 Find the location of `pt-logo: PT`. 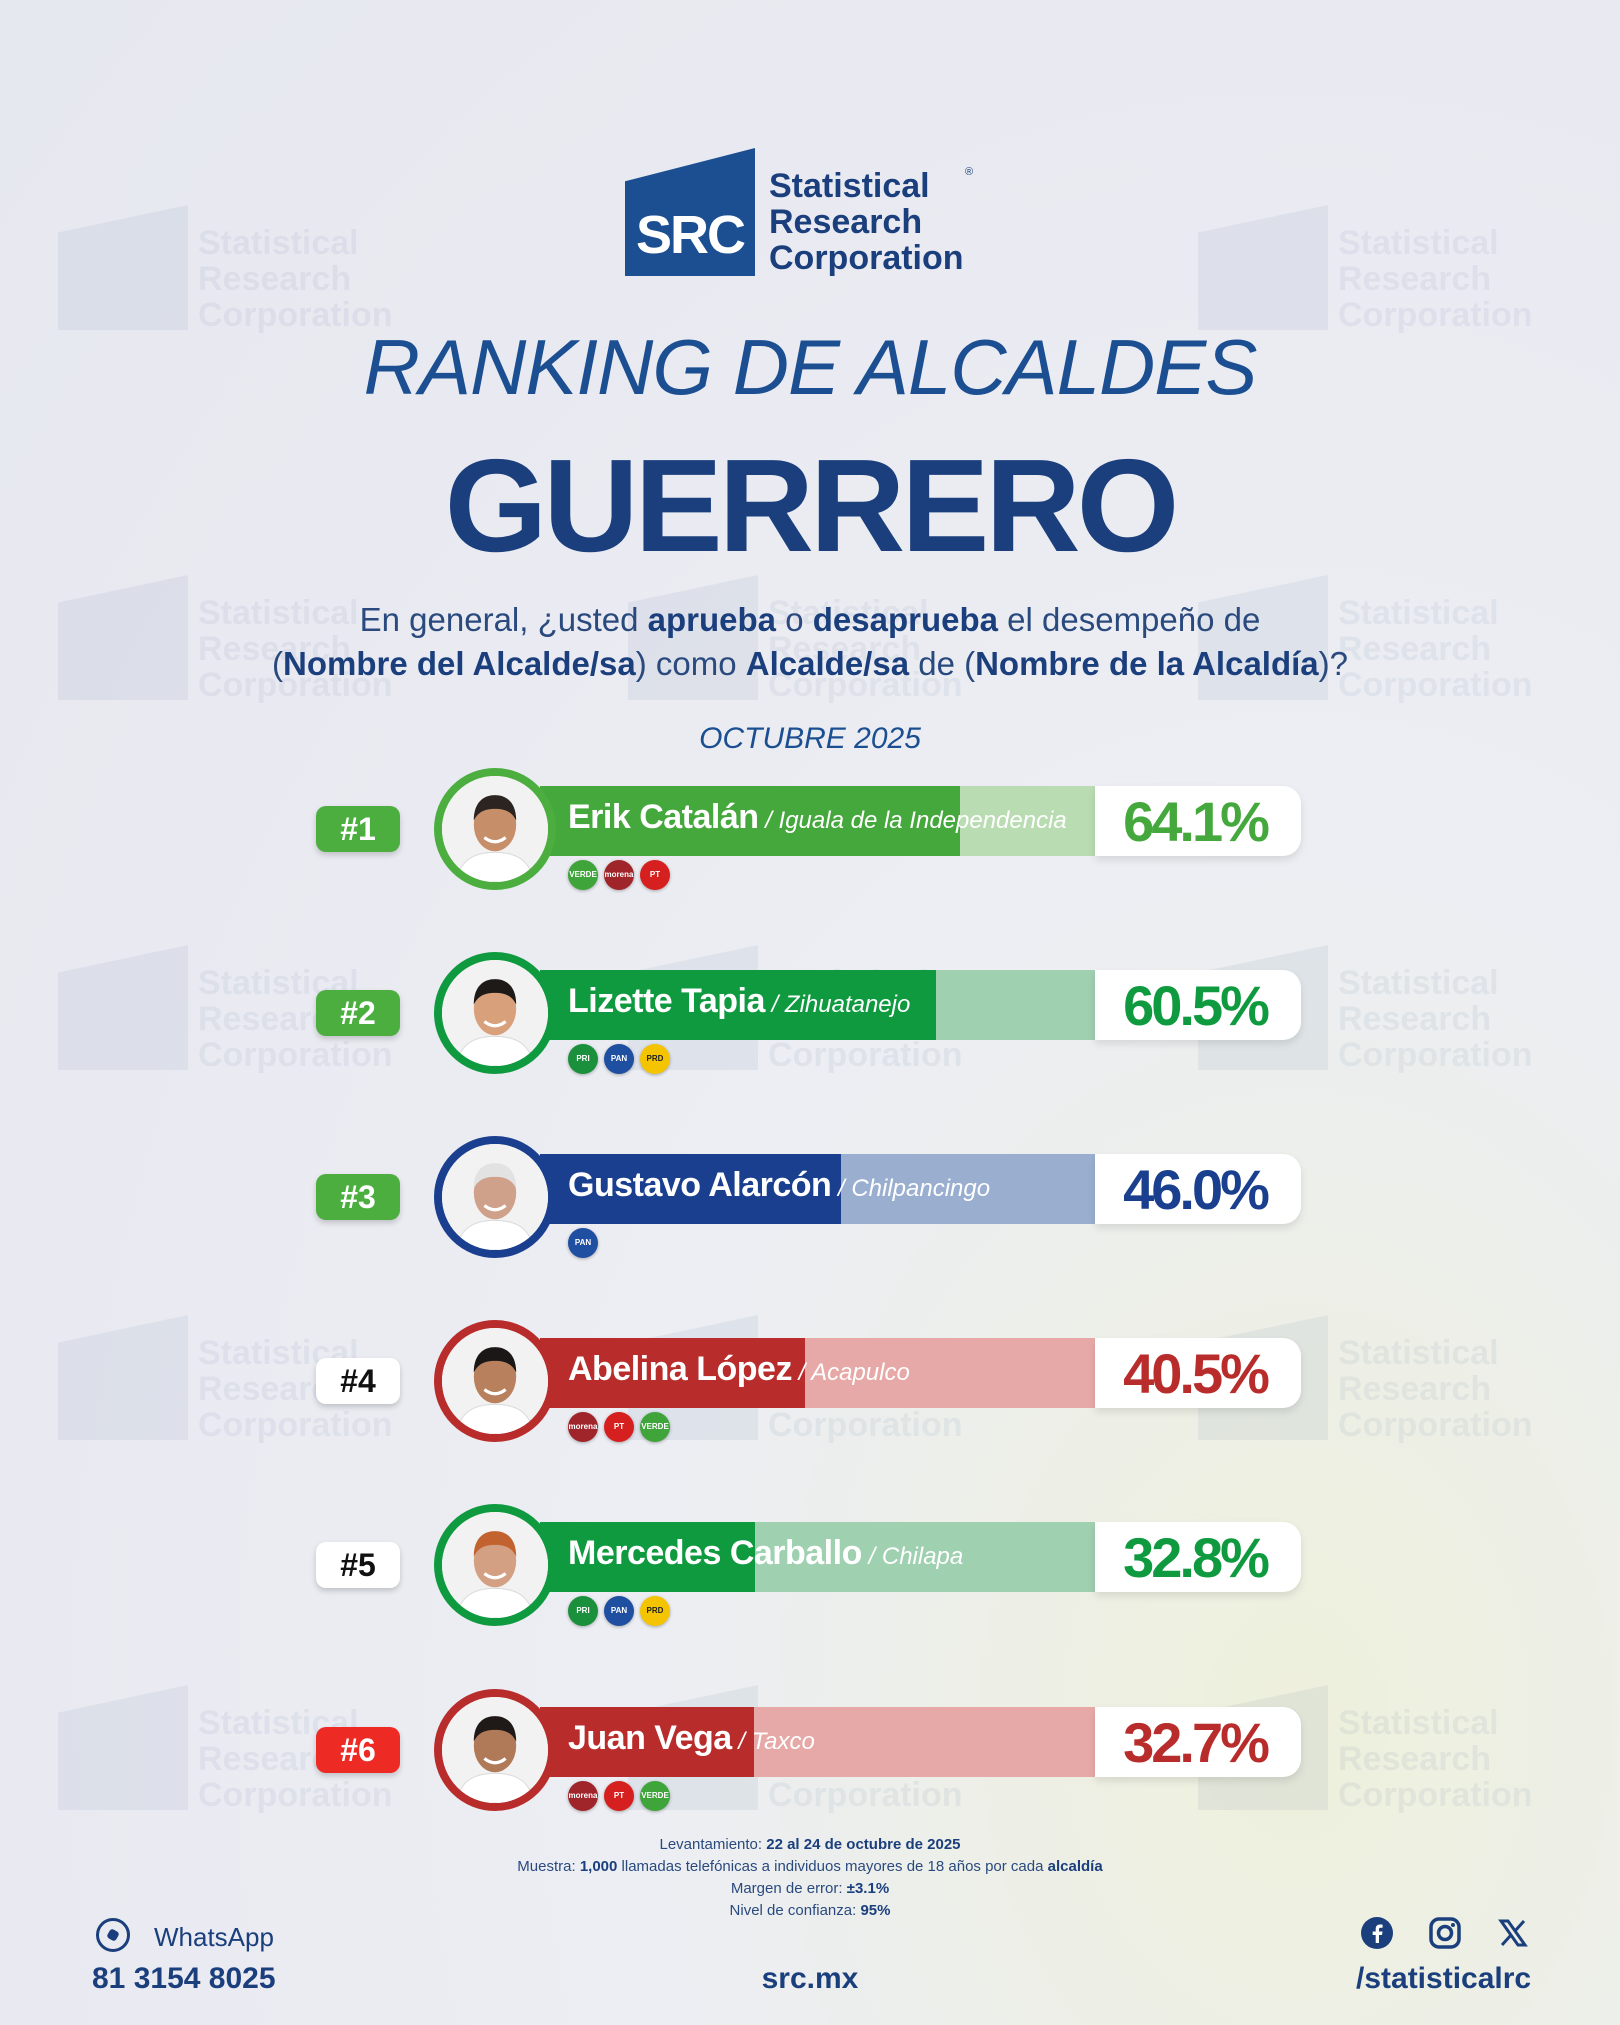

pt-logo: PT is located at coordinates (619, 1427).